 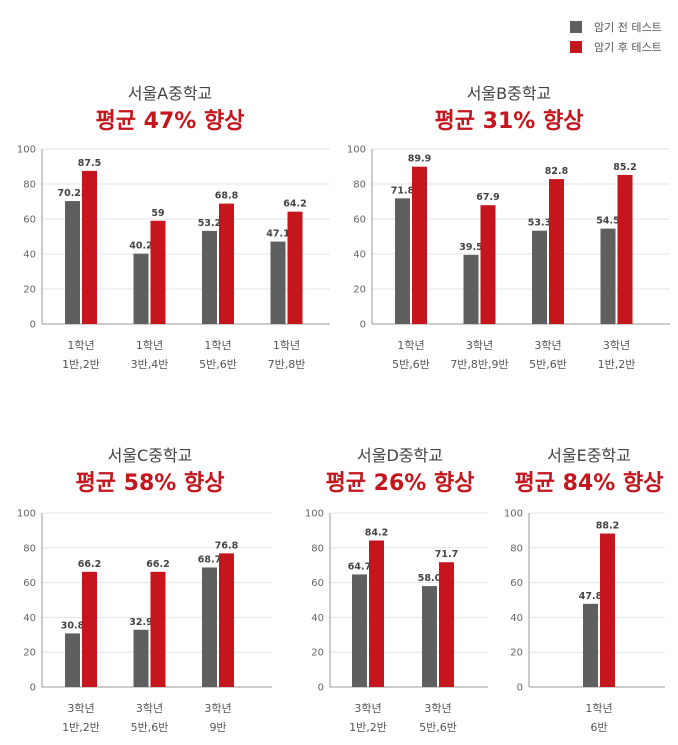 I want to click on data-label: 32.9, so click(x=140, y=622).